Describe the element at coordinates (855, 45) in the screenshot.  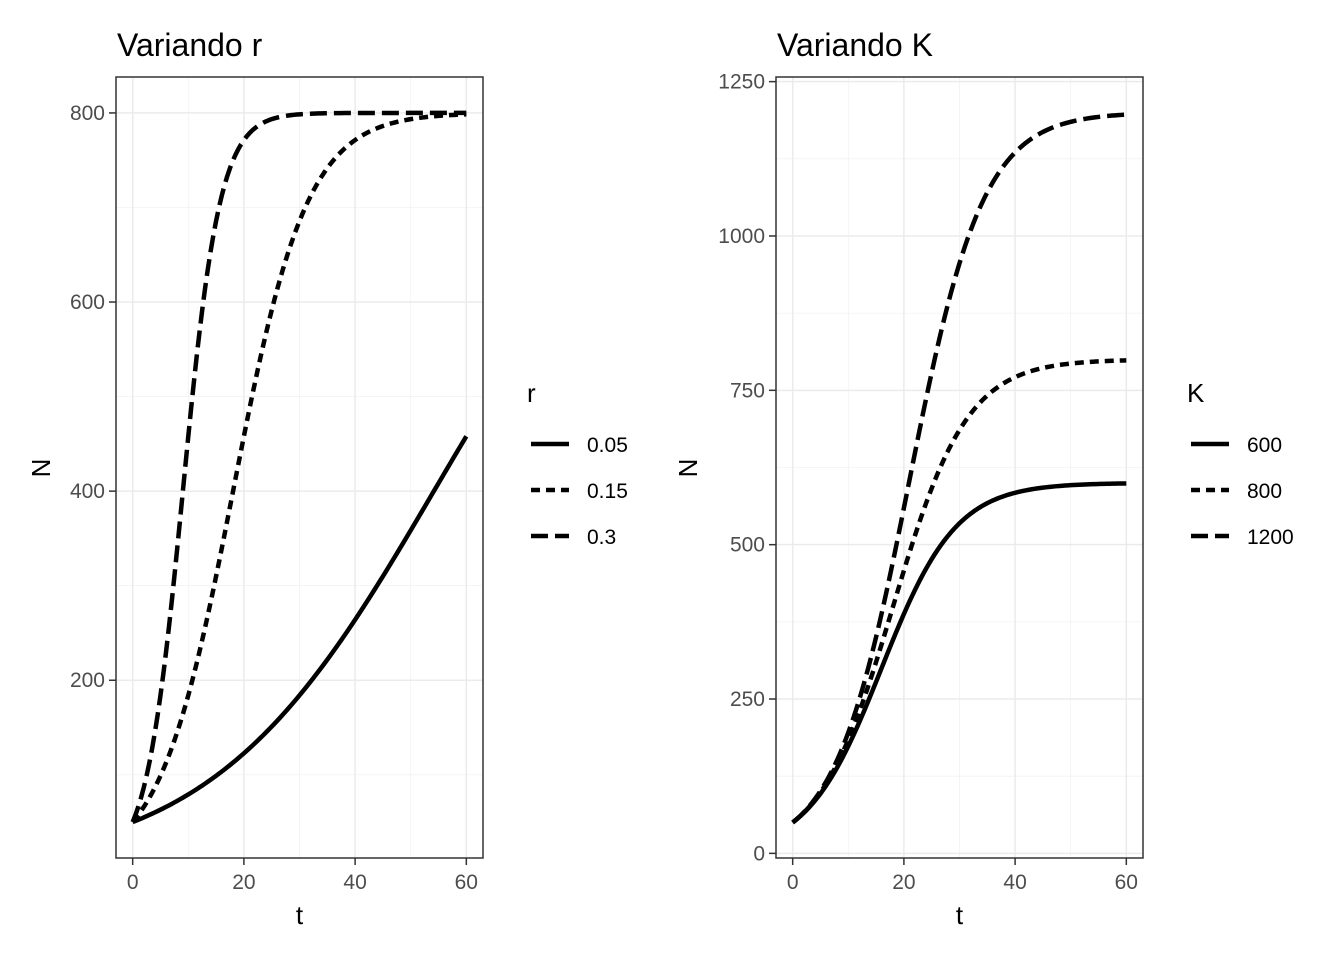
I see `panel-title: Variando K` at that location.